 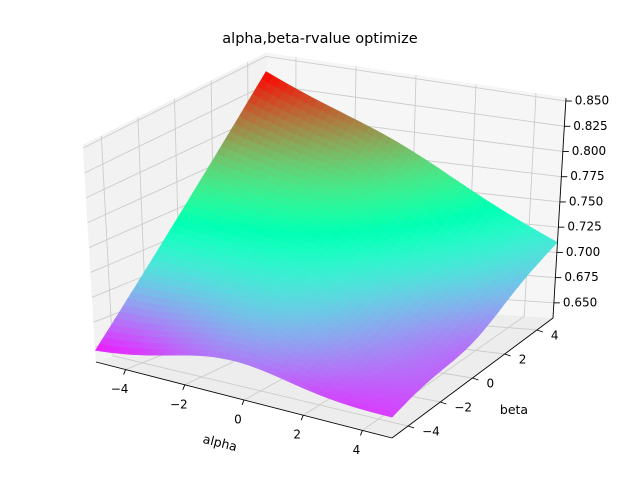 I want to click on y-axis-label: beta, so click(x=514, y=409).